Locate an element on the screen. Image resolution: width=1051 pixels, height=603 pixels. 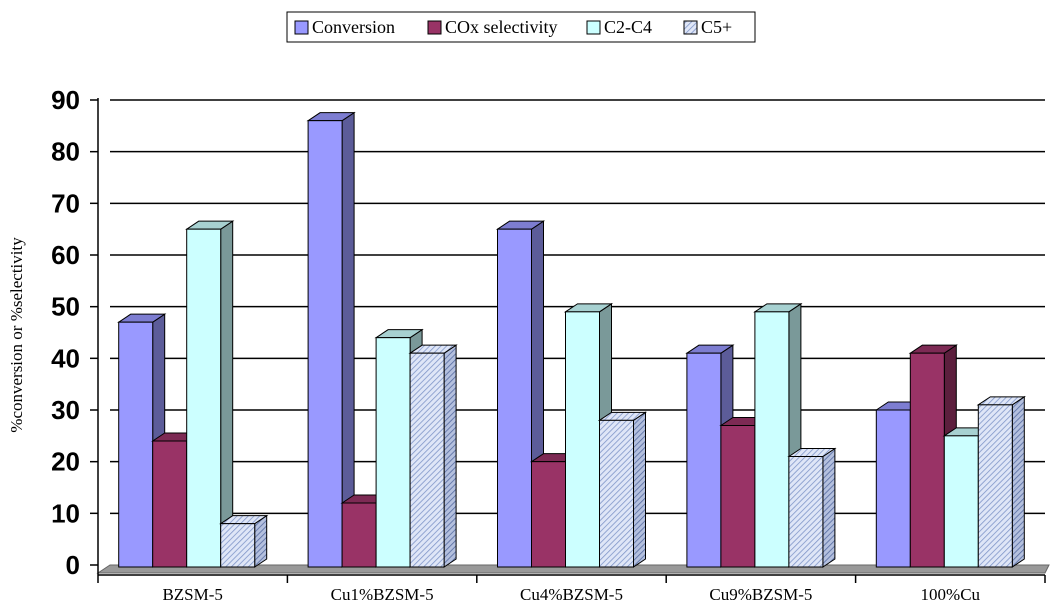
legend: Conversion COx selectivity C2-C4 C5+ is located at coordinates (521, 27).